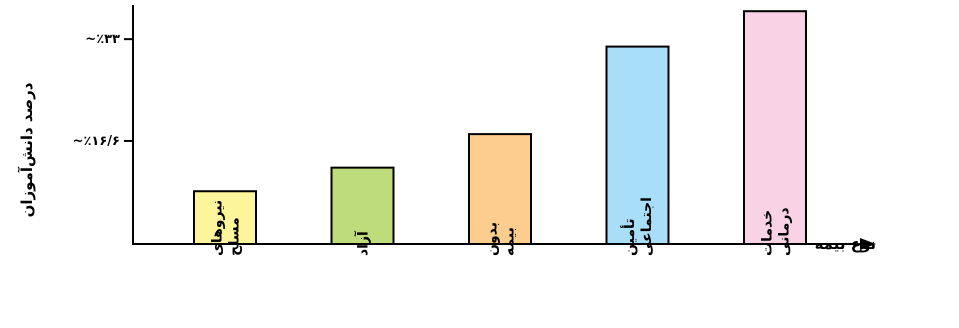 This screenshot has height=328, width=959. I want to click on category-label-line: آزاد, so click(363, 243).